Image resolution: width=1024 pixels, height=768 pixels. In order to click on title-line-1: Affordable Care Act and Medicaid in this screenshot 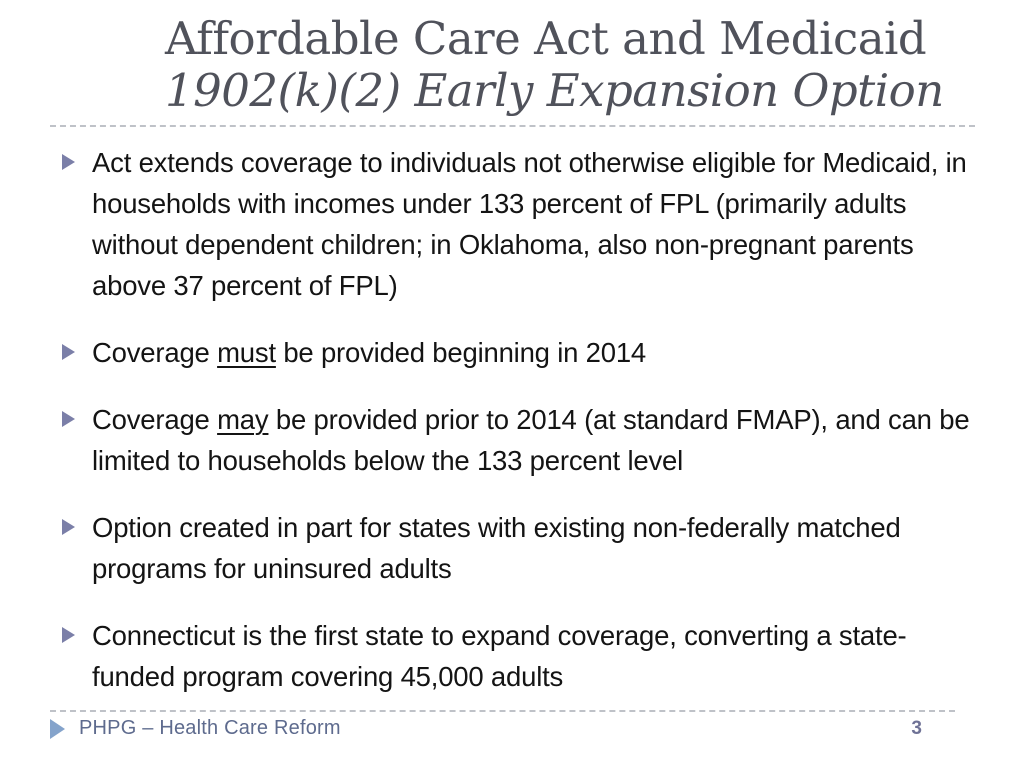, I will do `click(546, 38)`.